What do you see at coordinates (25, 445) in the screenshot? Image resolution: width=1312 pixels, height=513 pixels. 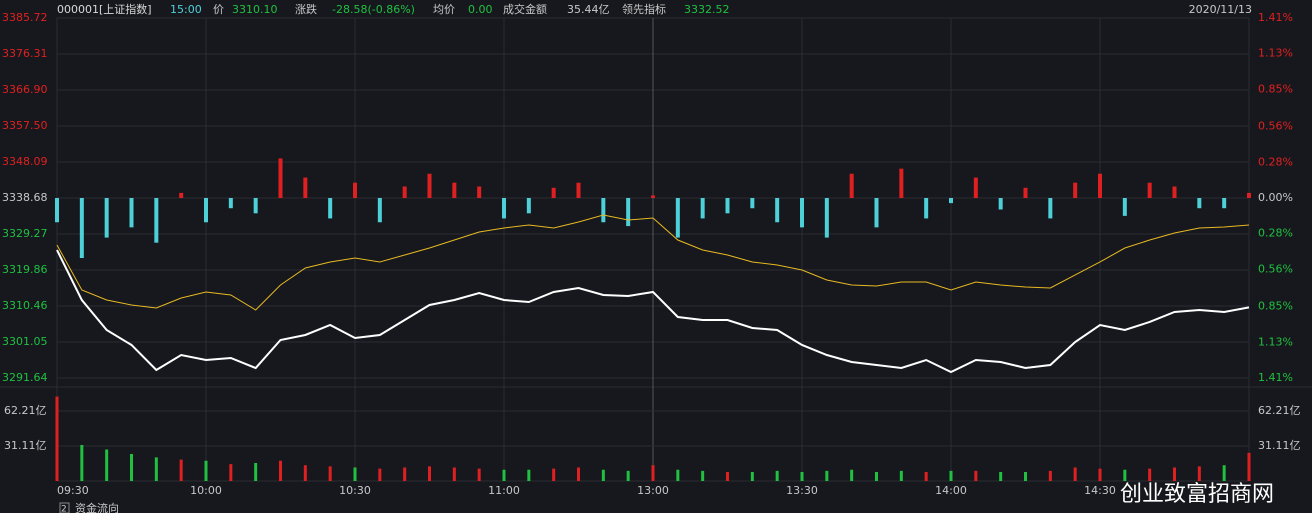 I see `volume-tick-label: 31.11亿` at bounding box center [25, 445].